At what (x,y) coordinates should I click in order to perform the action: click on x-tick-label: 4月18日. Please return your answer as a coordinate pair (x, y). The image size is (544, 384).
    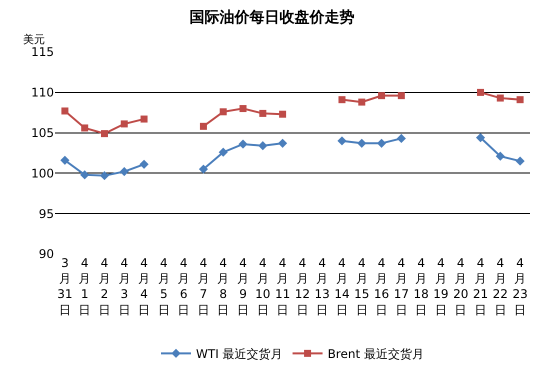
    Looking at the image, I should click on (421, 286).